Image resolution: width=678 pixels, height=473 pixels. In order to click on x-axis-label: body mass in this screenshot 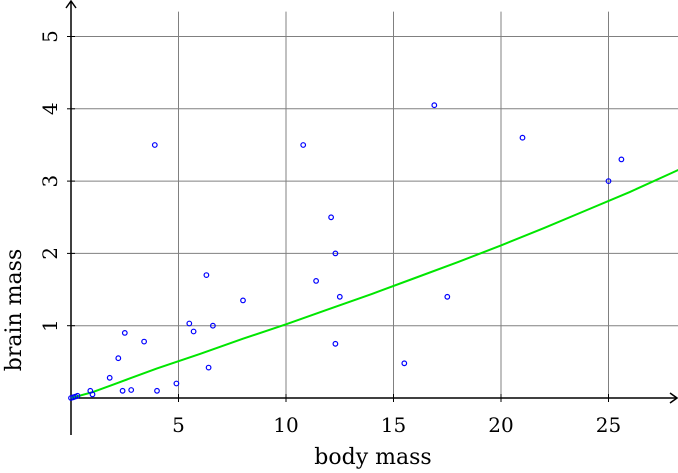, I will do `click(372, 457)`.